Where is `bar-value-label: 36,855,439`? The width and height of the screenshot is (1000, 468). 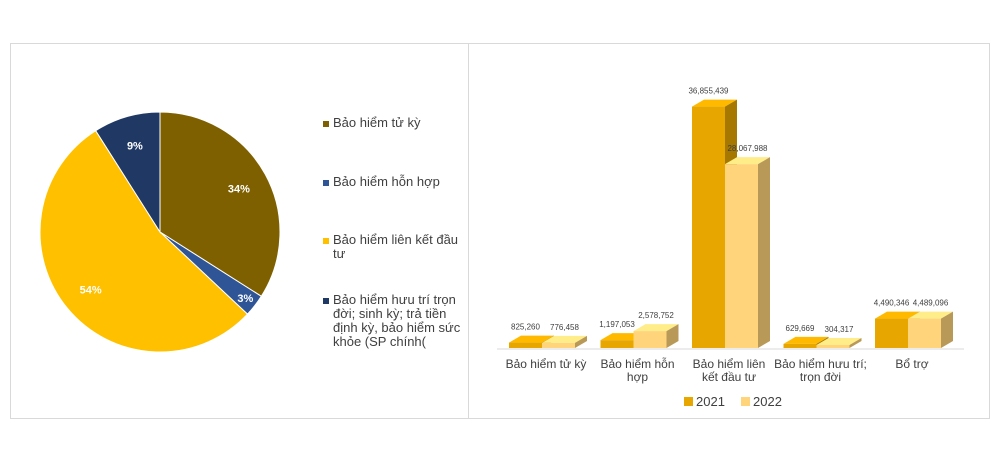
bar-value-label: 36,855,439 is located at coordinates (708, 91).